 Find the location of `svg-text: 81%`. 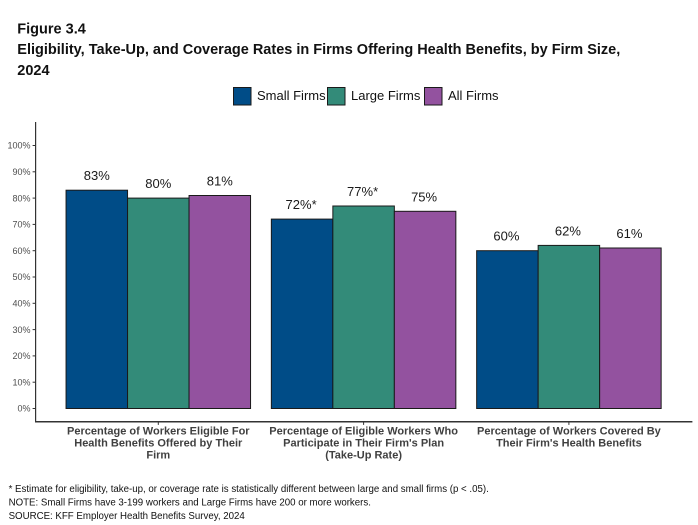

svg-text: 81% is located at coordinates (220, 181).